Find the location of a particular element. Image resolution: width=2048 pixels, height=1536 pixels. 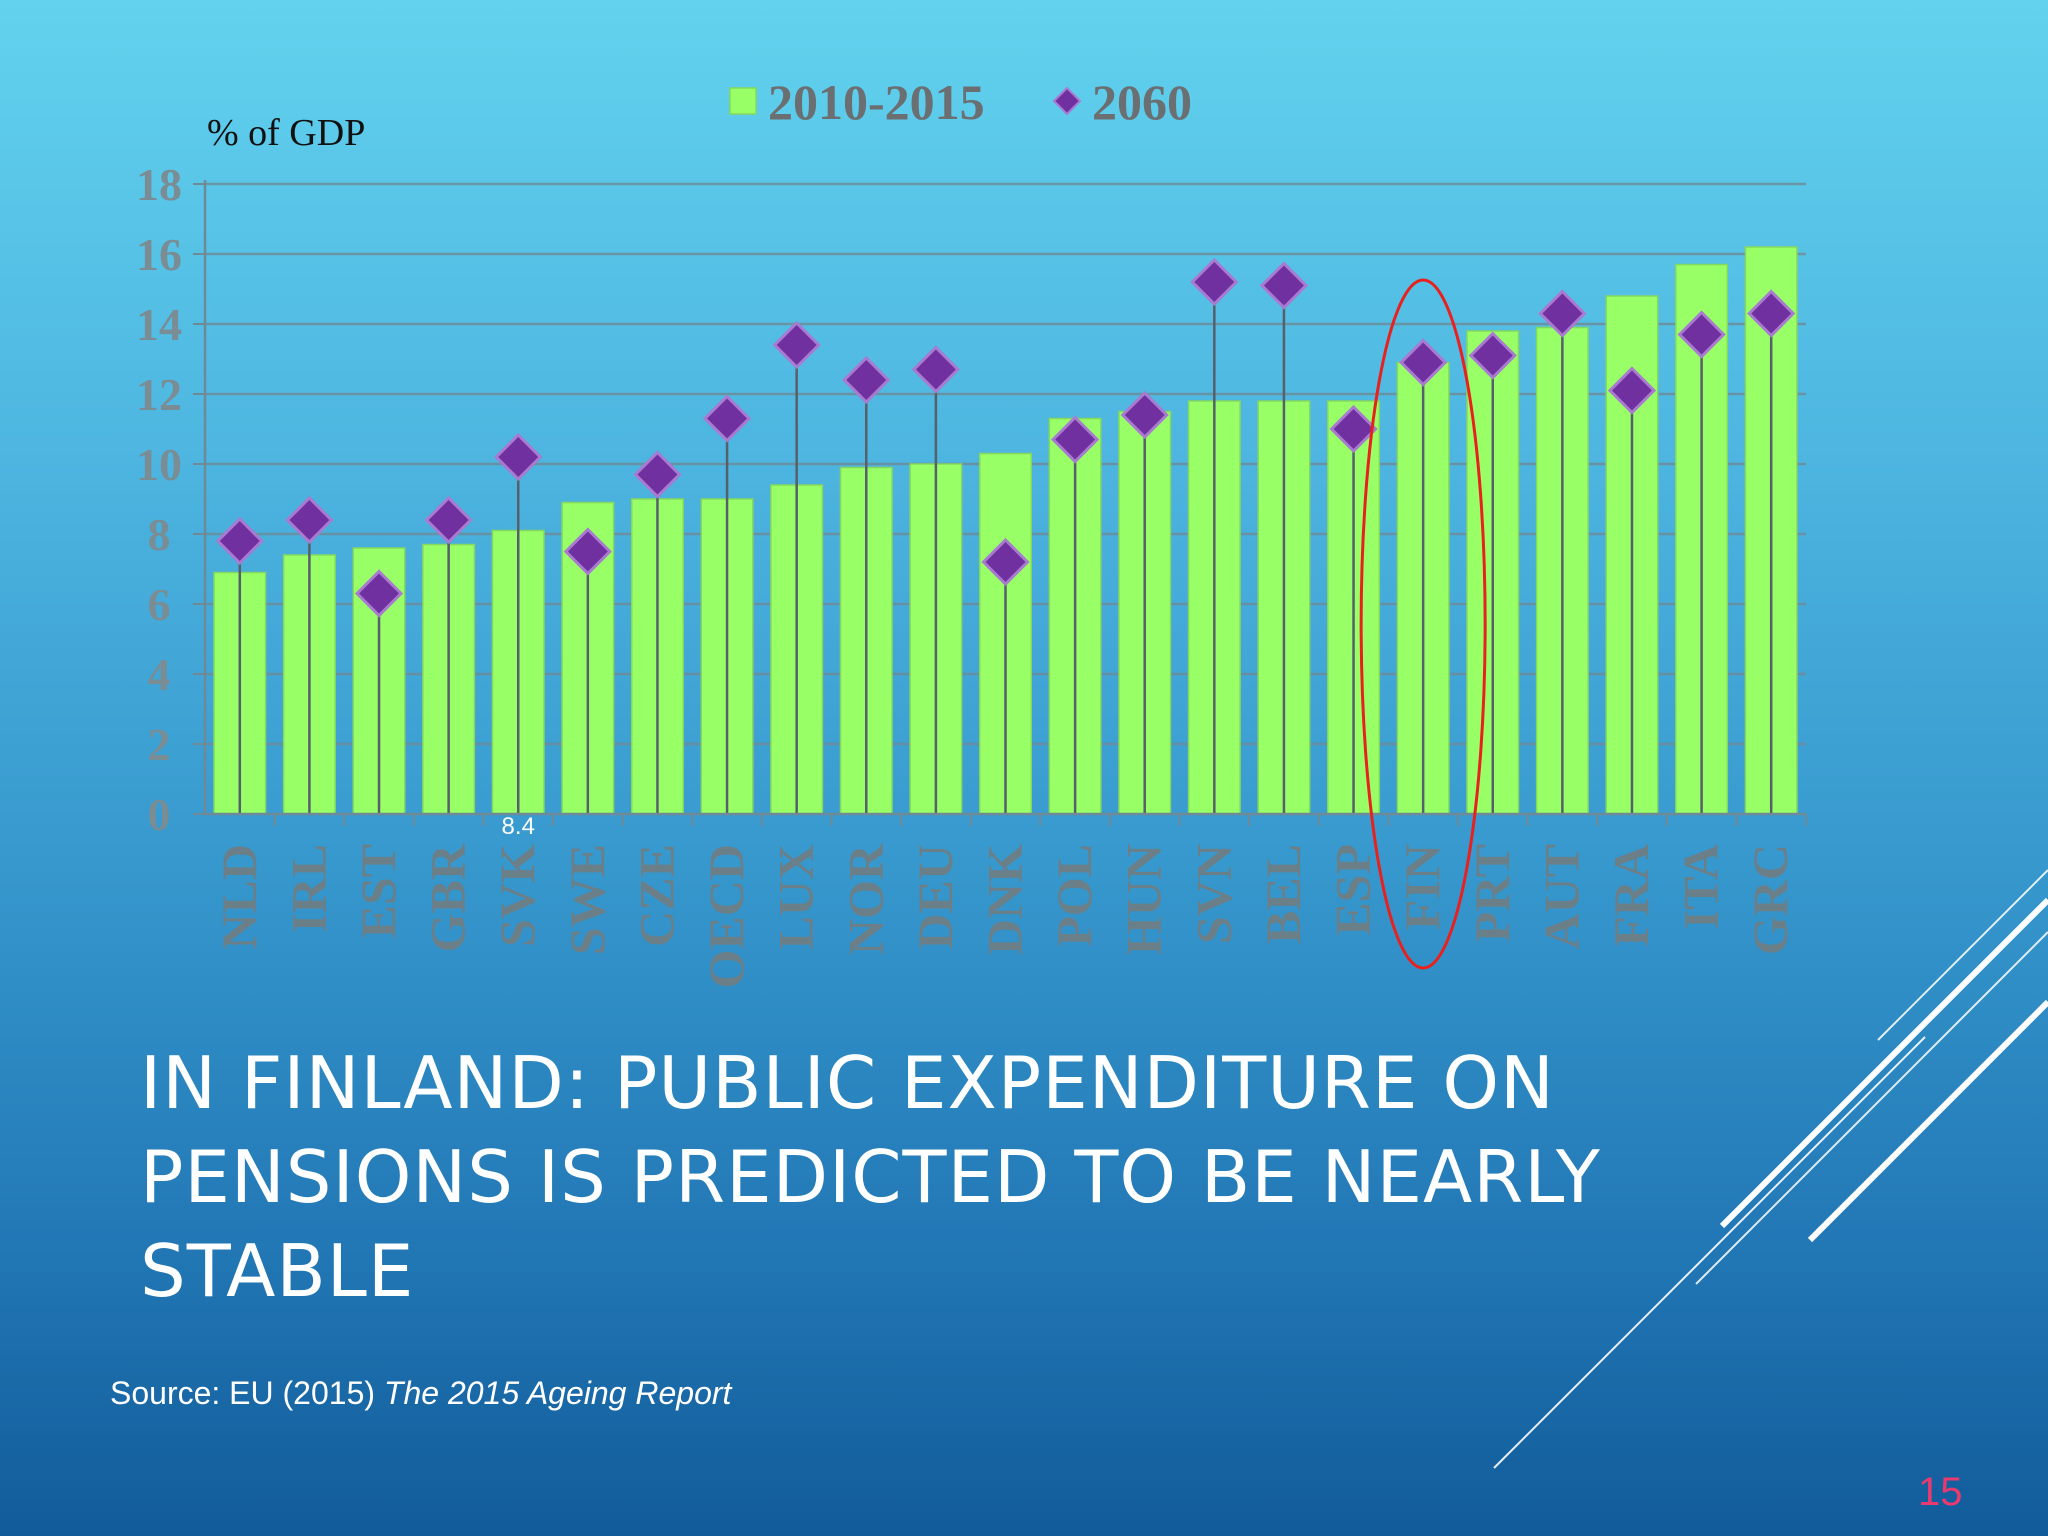

marker-2060-aut is located at coordinates (1562, 313).